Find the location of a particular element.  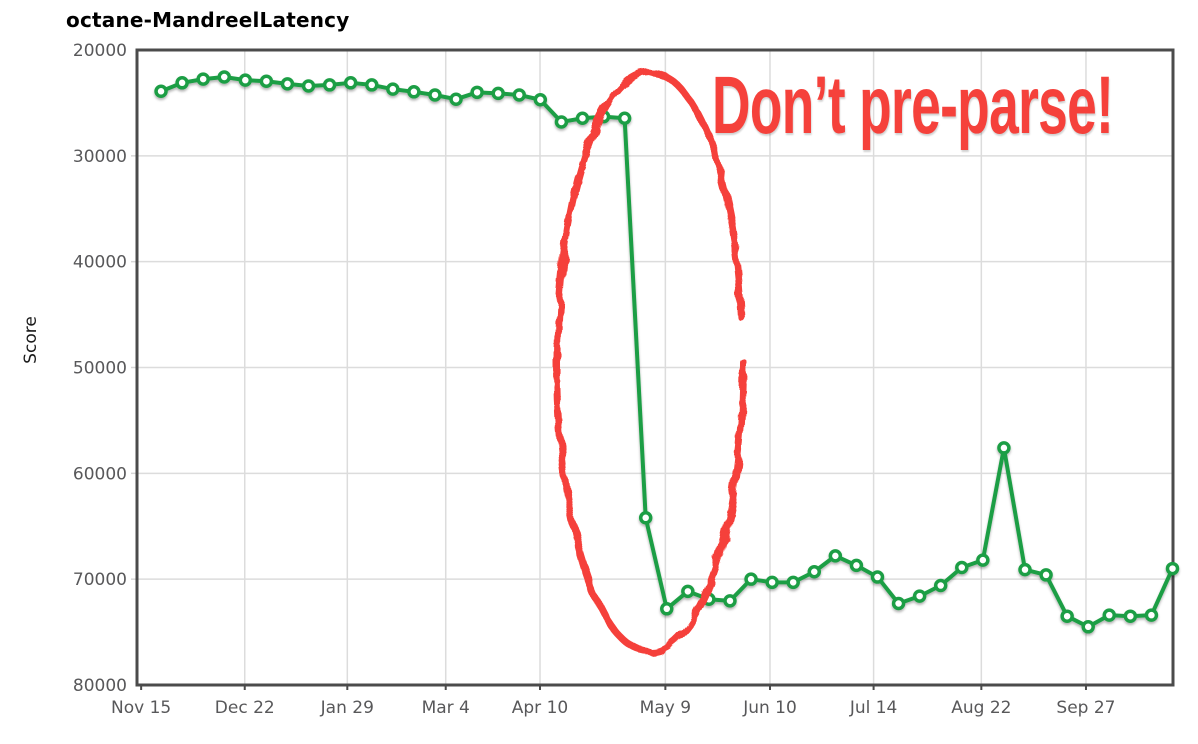

y-tick-label: 70000 is located at coordinates (100, 580).